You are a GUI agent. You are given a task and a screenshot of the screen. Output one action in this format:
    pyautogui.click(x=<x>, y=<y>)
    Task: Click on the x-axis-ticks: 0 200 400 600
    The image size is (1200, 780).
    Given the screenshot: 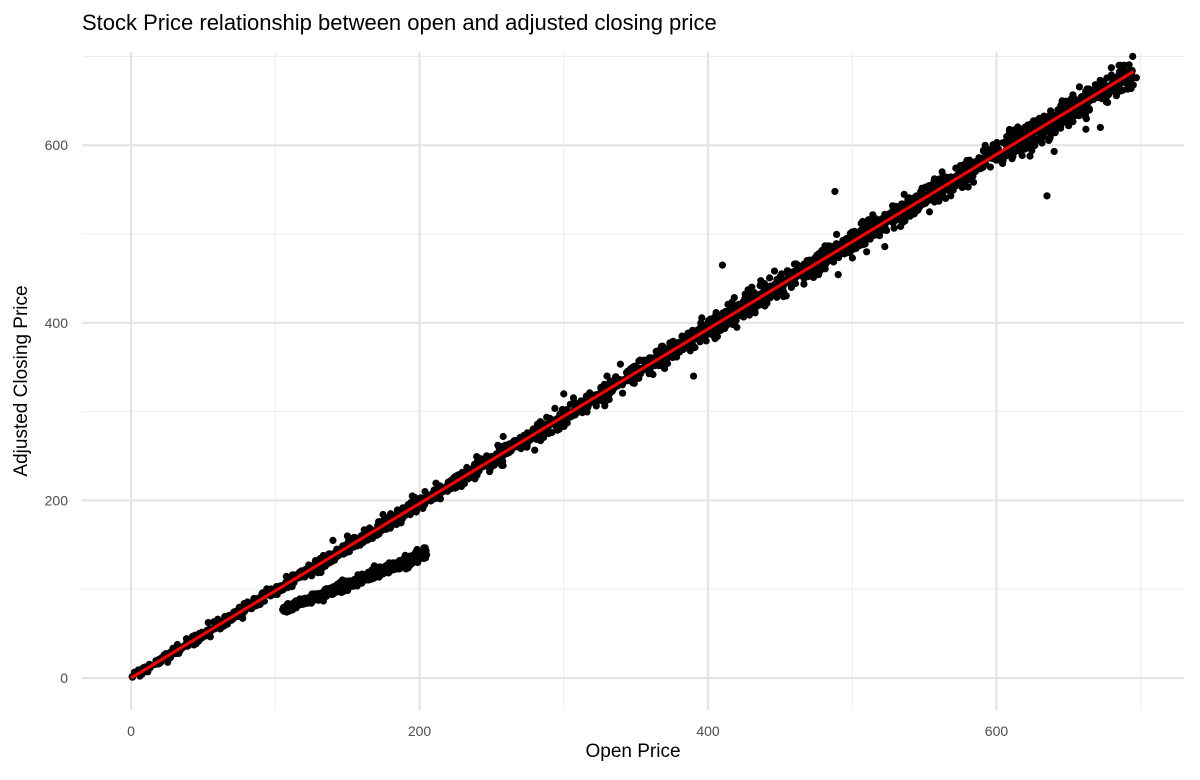 What is the action you would take?
    pyautogui.click(x=567, y=731)
    